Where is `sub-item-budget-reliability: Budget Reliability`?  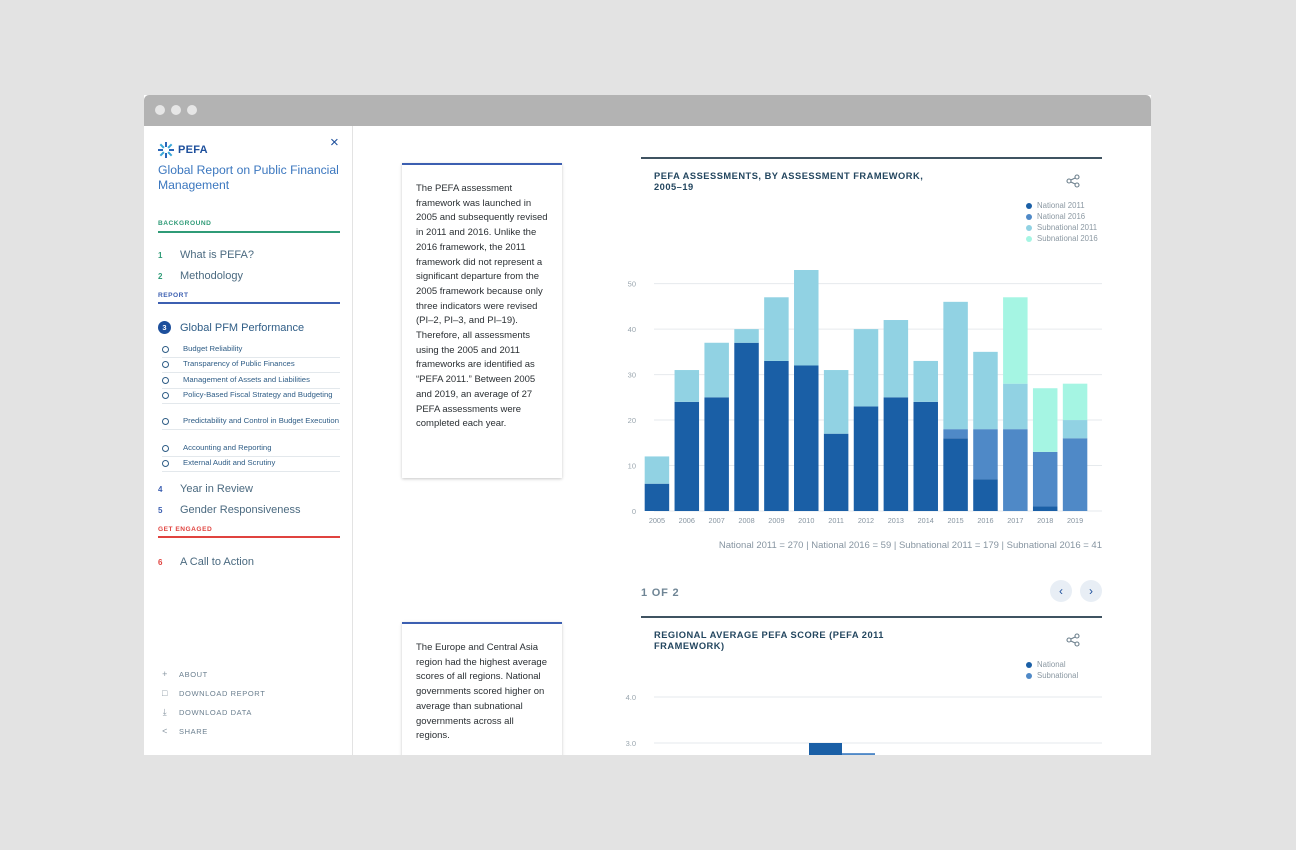
sub-item-budget-reliability: Budget Reliability is located at coordinates (251, 351).